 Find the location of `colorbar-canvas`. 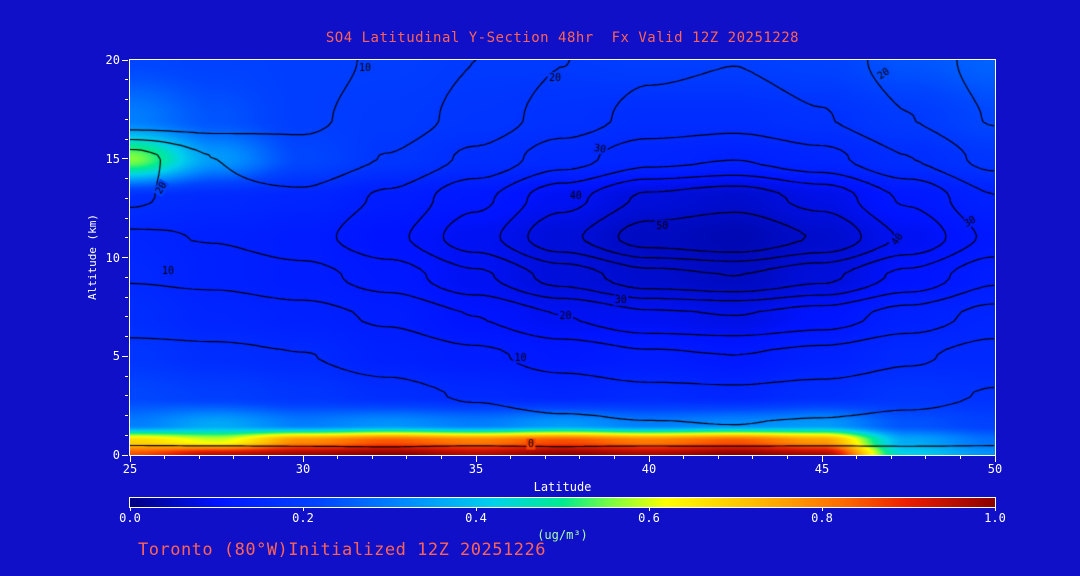

colorbar-canvas is located at coordinates (562, 502).